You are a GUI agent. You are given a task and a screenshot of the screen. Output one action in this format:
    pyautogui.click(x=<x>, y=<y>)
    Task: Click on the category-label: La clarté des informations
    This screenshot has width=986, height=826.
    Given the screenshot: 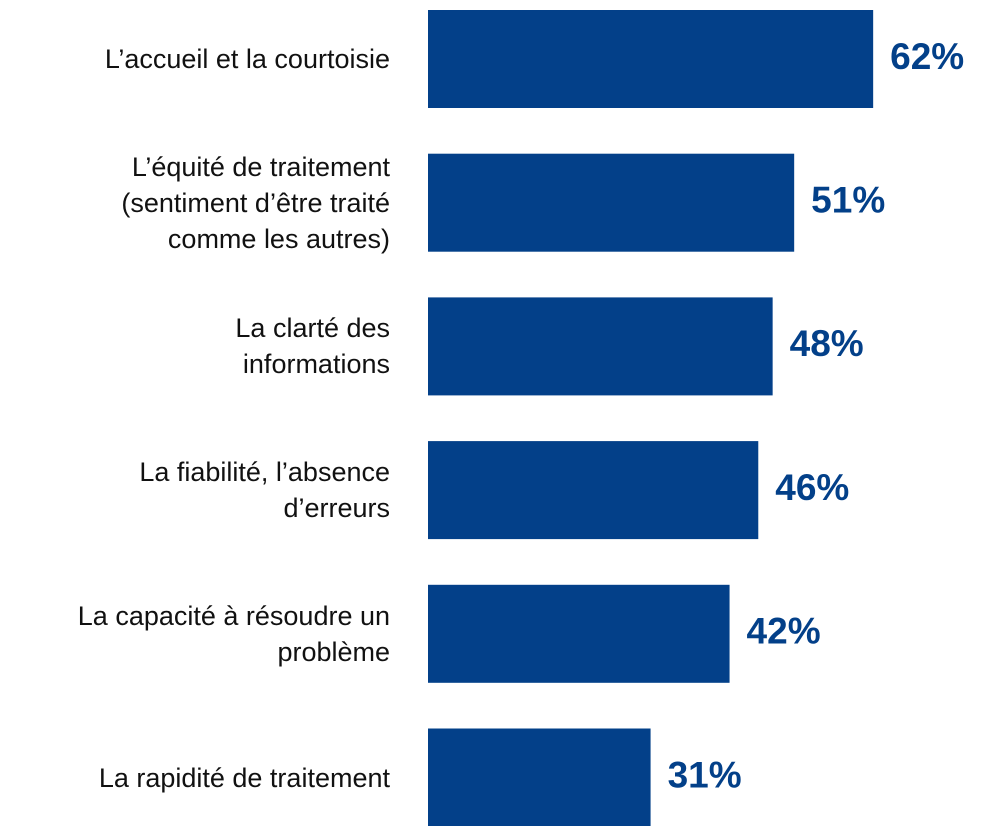 What is the action you would take?
    pyautogui.click(x=312, y=346)
    